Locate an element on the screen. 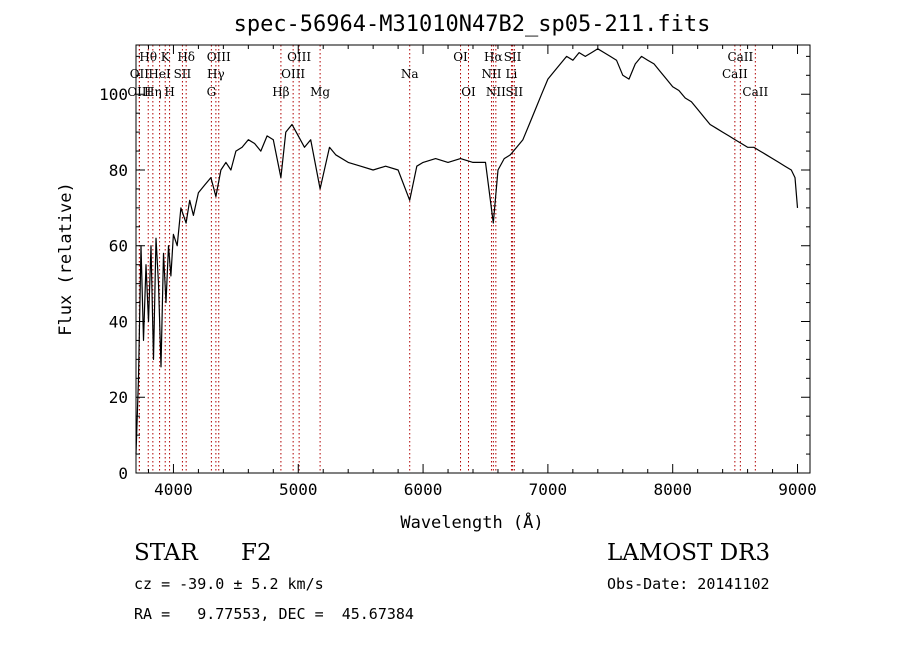 This screenshot has height=649, width=900. spectral-line-label: Hη is located at coordinates (153, 92).